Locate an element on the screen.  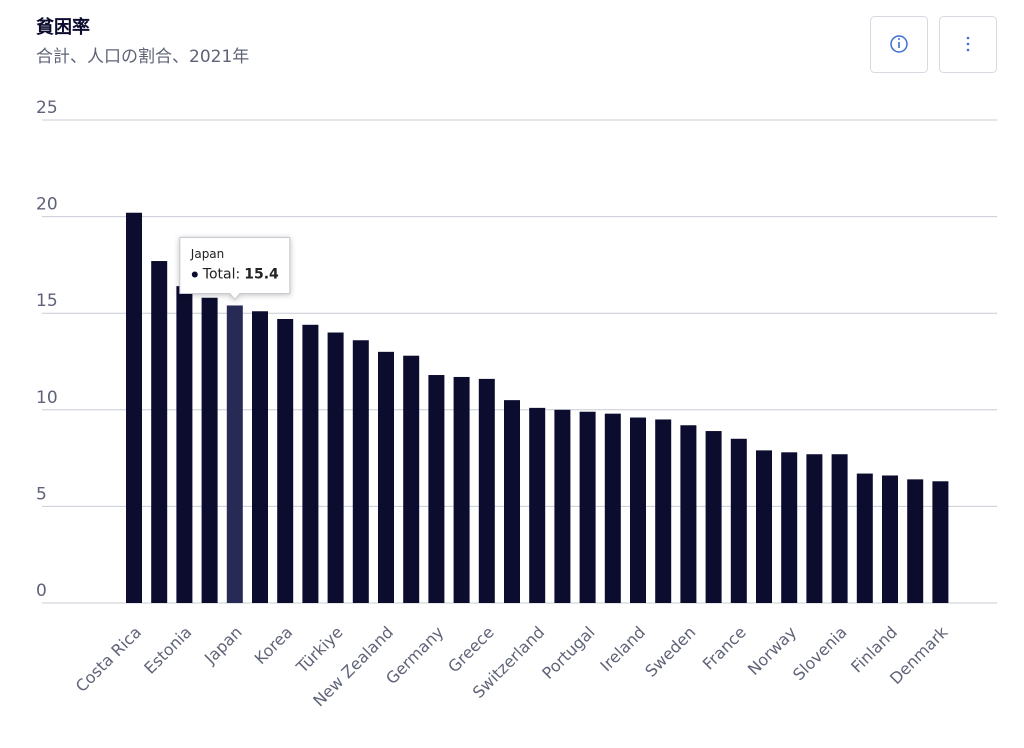
tooltip-dot is located at coordinates (194, 274).